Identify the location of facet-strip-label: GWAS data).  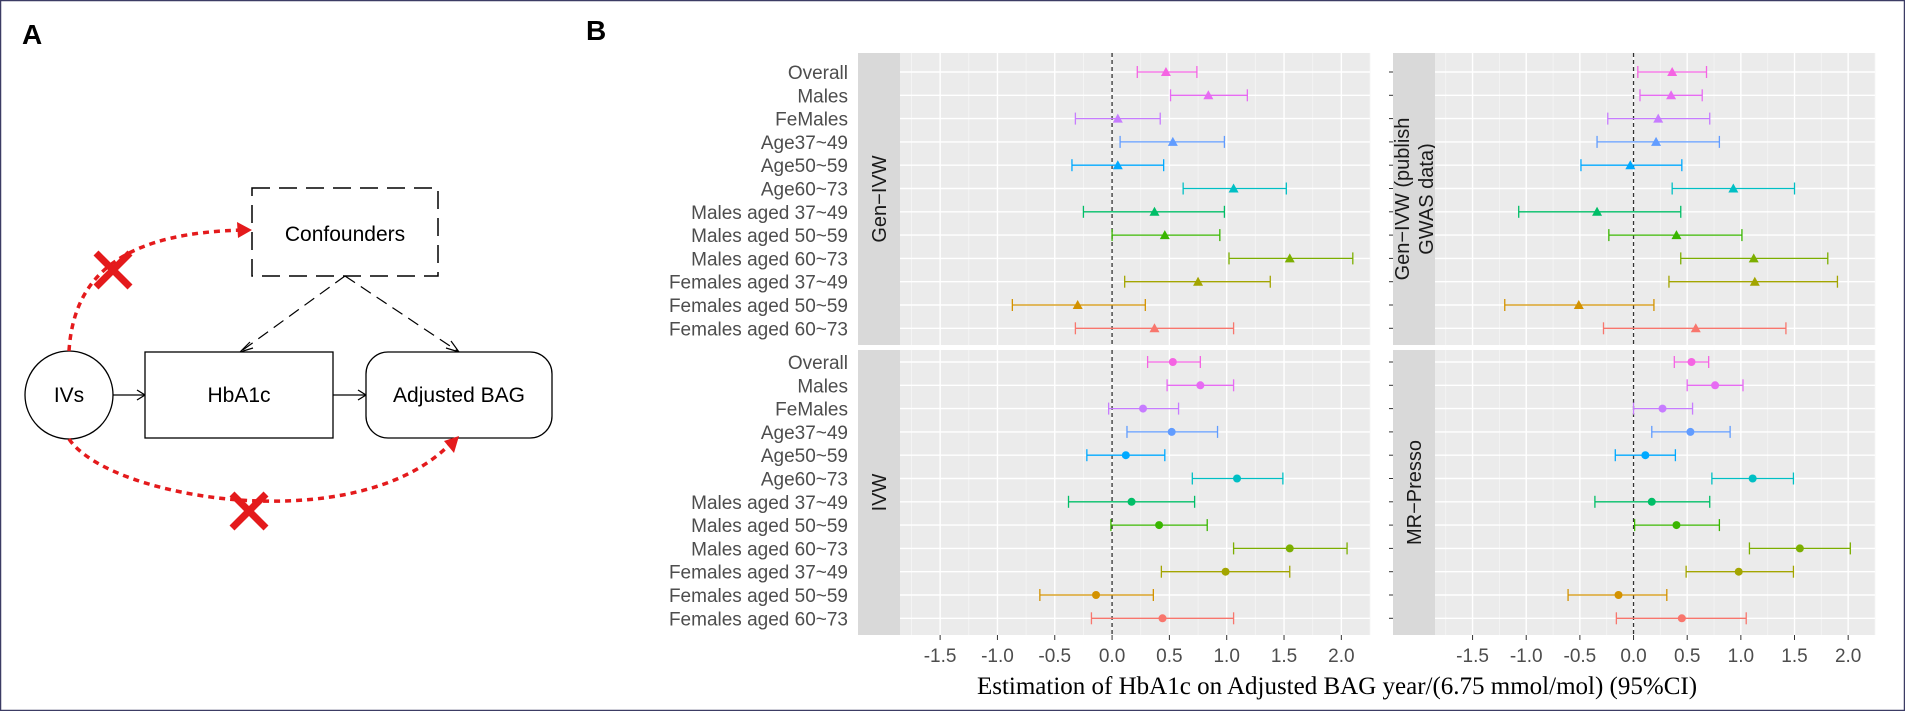
(1427, 199).